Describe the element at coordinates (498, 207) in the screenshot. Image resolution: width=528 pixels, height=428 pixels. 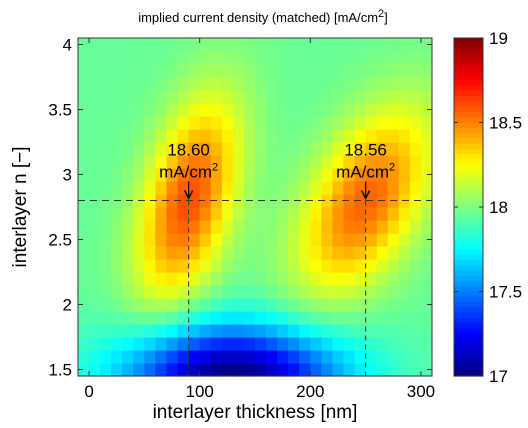
I see `colorbar-tick-label: 18` at that location.